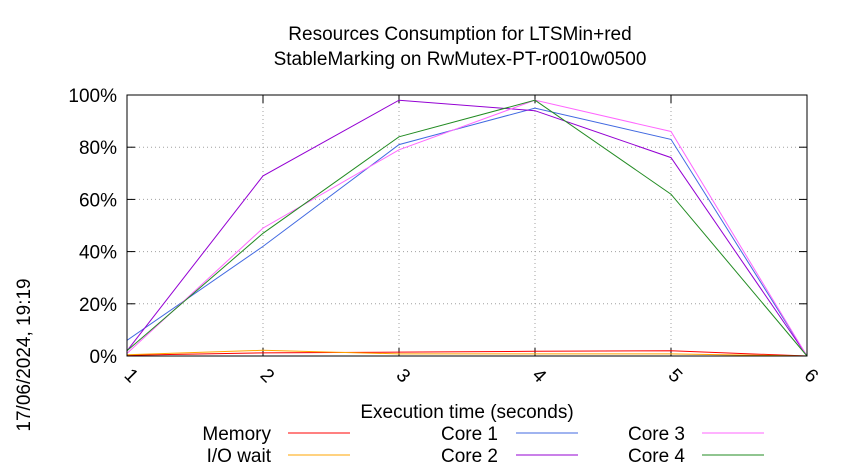  What do you see at coordinates (98, 200) in the screenshot?
I see `y-tick-label: 60%` at bounding box center [98, 200].